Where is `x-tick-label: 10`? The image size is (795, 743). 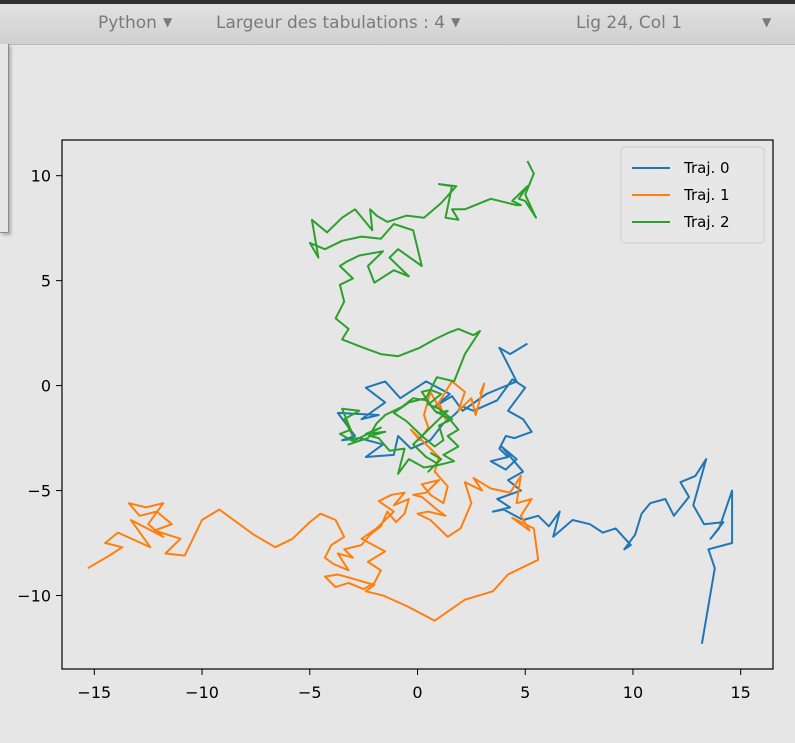 x-tick-label: 10 is located at coordinates (633, 692).